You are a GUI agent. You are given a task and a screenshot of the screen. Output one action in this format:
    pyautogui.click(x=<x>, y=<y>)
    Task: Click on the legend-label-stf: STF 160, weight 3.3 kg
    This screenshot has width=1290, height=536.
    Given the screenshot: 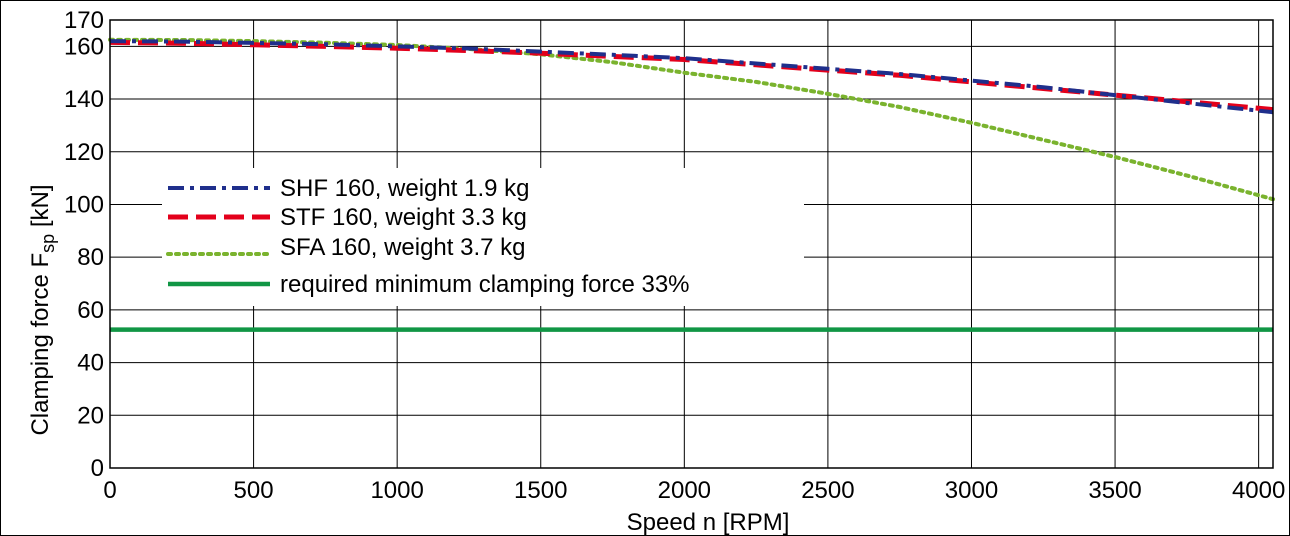 What is the action you would take?
    pyautogui.click(x=403, y=217)
    